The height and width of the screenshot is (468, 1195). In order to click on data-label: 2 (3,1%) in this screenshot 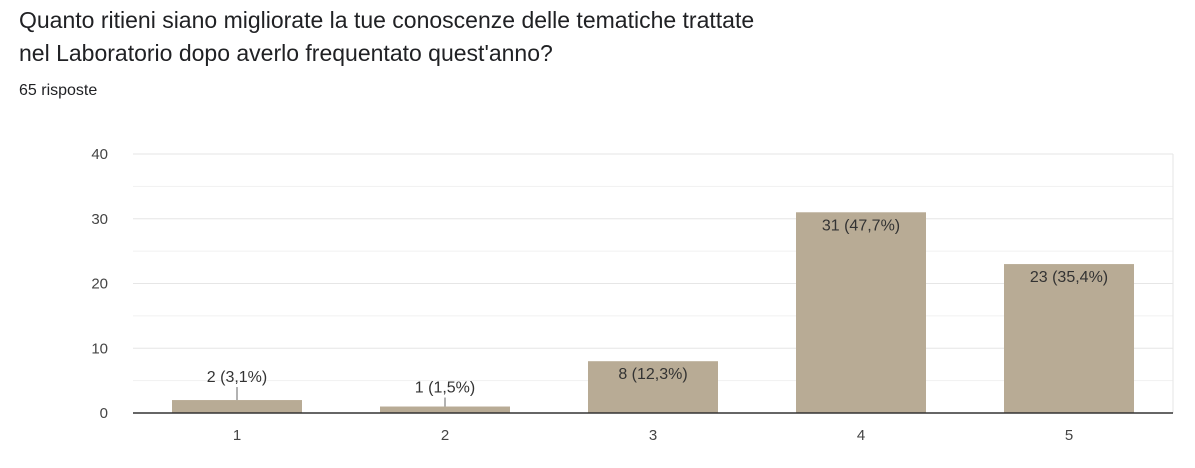, I will do `click(237, 377)`.